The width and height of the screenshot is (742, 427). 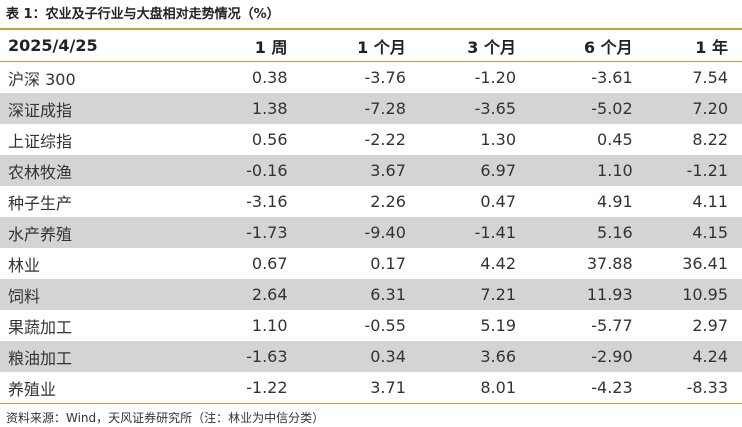 What do you see at coordinates (498, 170) in the screenshot?
I see `cell-value: 6.97` at bounding box center [498, 170].